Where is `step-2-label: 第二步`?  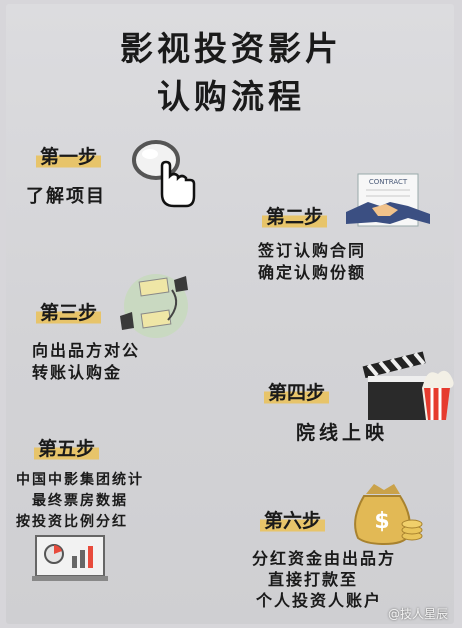 step-2-label: 第二步 is located at coordinates (295, 217).